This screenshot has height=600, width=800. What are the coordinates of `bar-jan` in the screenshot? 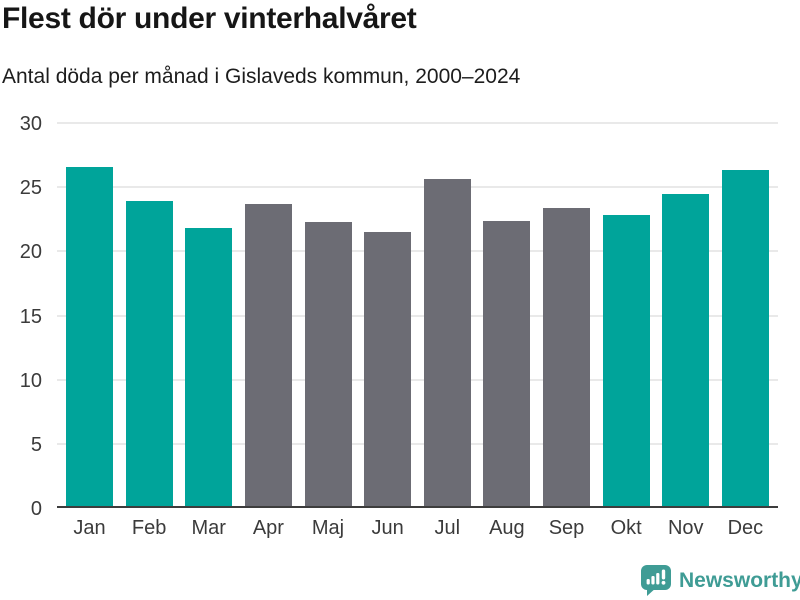 It's located at (89, 337).